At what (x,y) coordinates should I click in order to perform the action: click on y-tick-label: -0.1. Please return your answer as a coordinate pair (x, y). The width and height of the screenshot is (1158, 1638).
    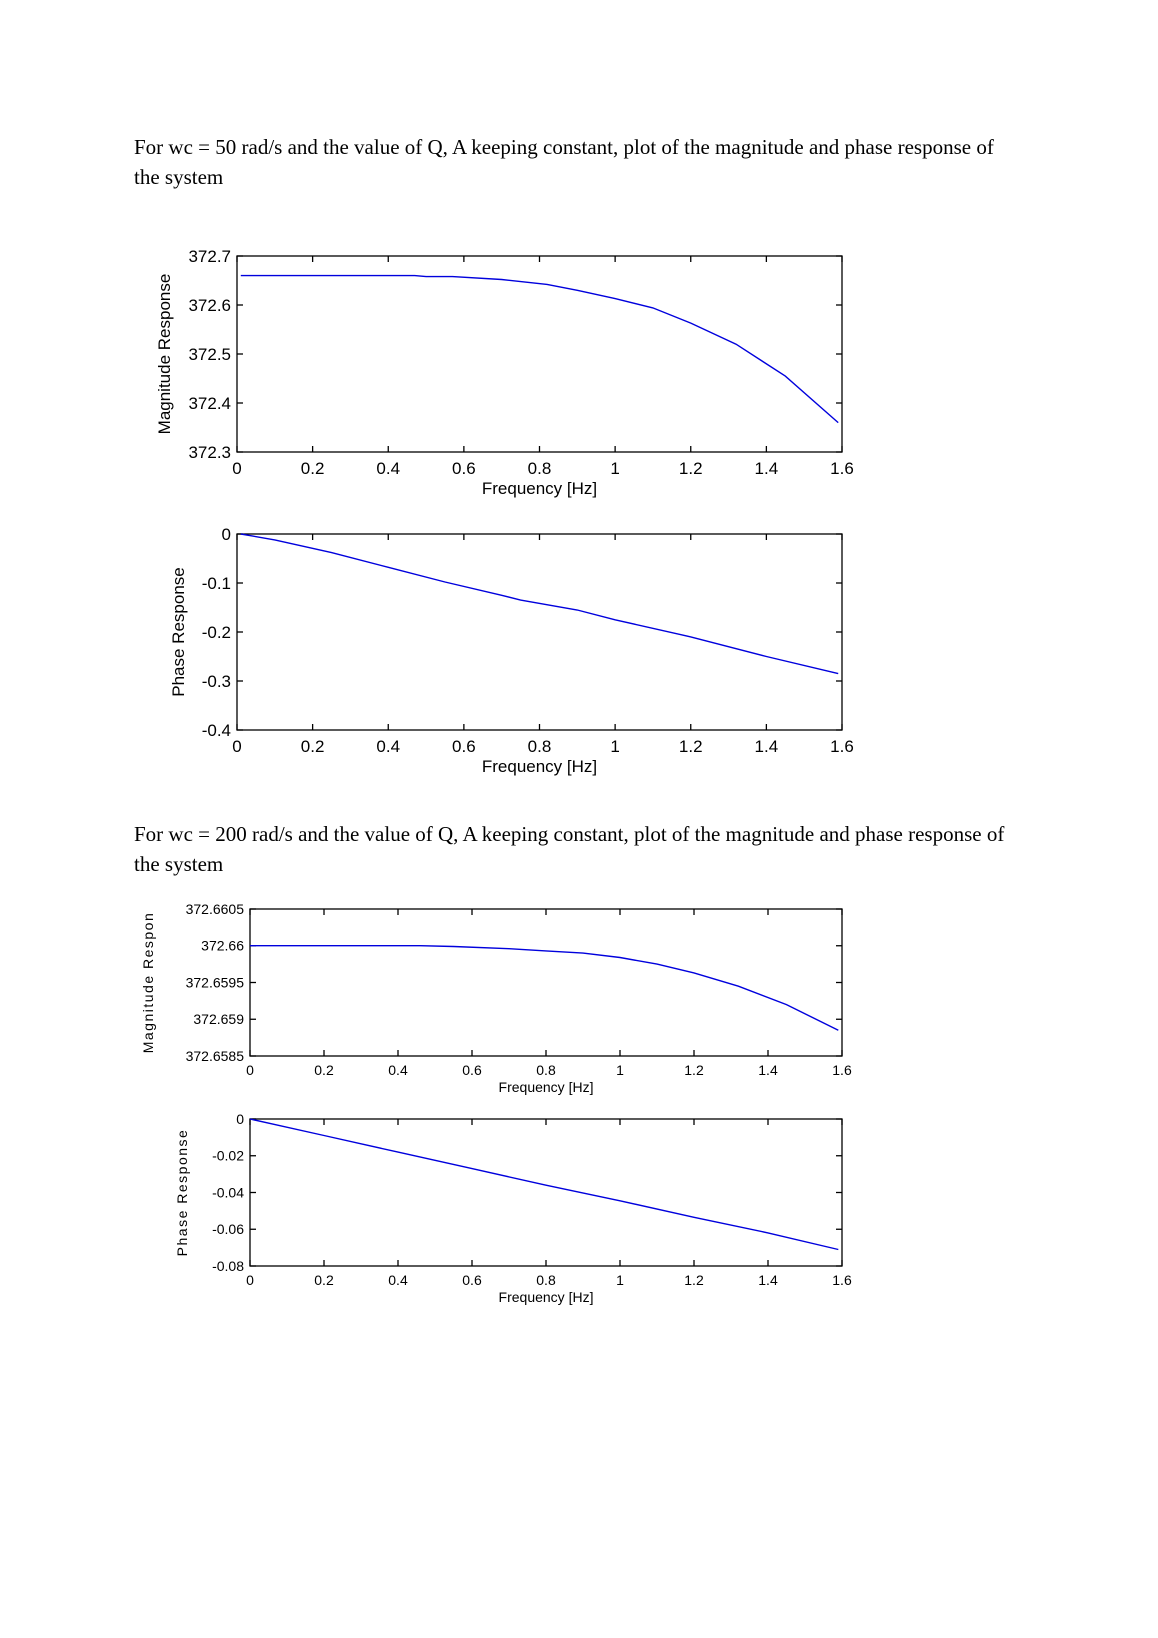
    Looking at the image, I should click on (216, 583).